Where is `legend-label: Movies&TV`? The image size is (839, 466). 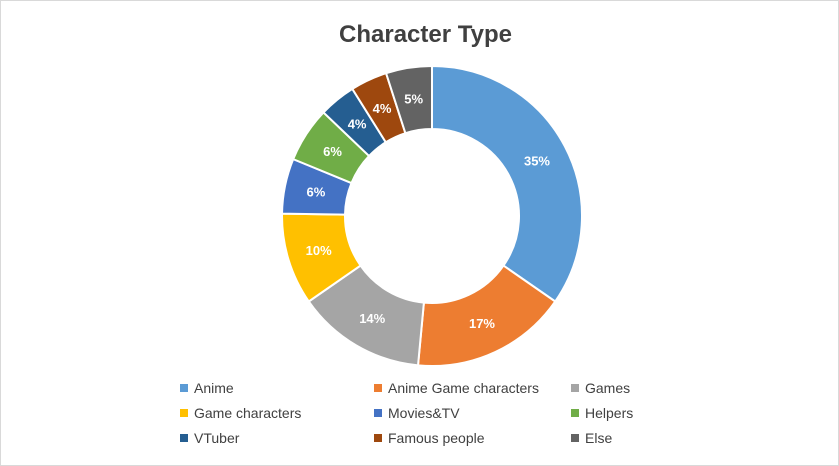
legend-label: Movies&TV is located at coordinates (424, 413).